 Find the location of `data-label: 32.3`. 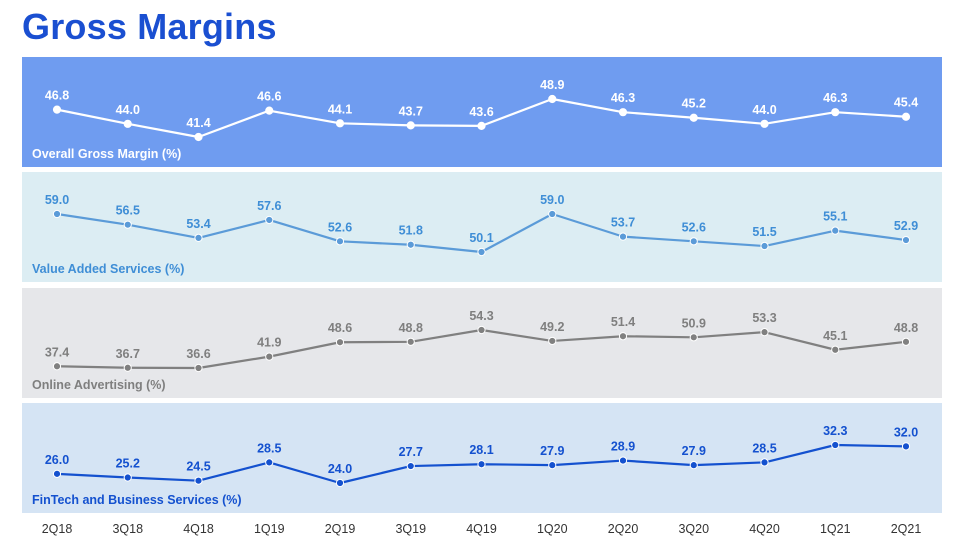

data-label: 32.3 is located at coordinates (835, 431).